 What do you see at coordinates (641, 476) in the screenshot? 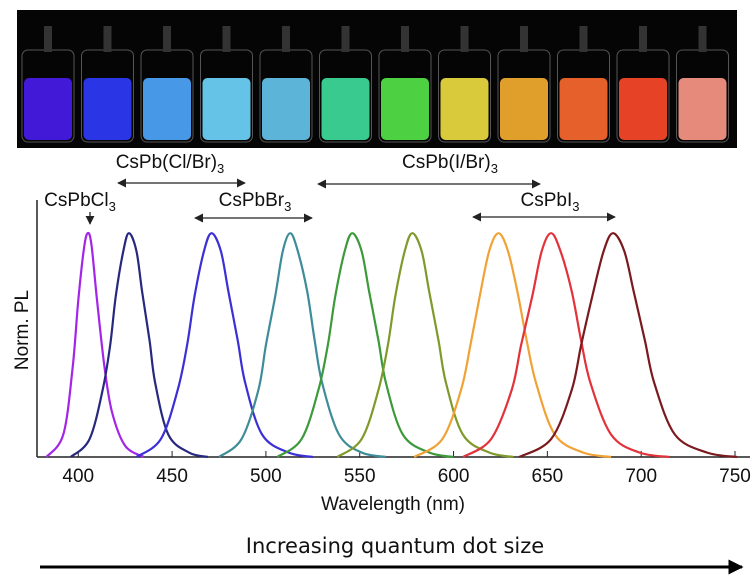
I see `x-tick-label: 700` at bounding box center [641, 476].